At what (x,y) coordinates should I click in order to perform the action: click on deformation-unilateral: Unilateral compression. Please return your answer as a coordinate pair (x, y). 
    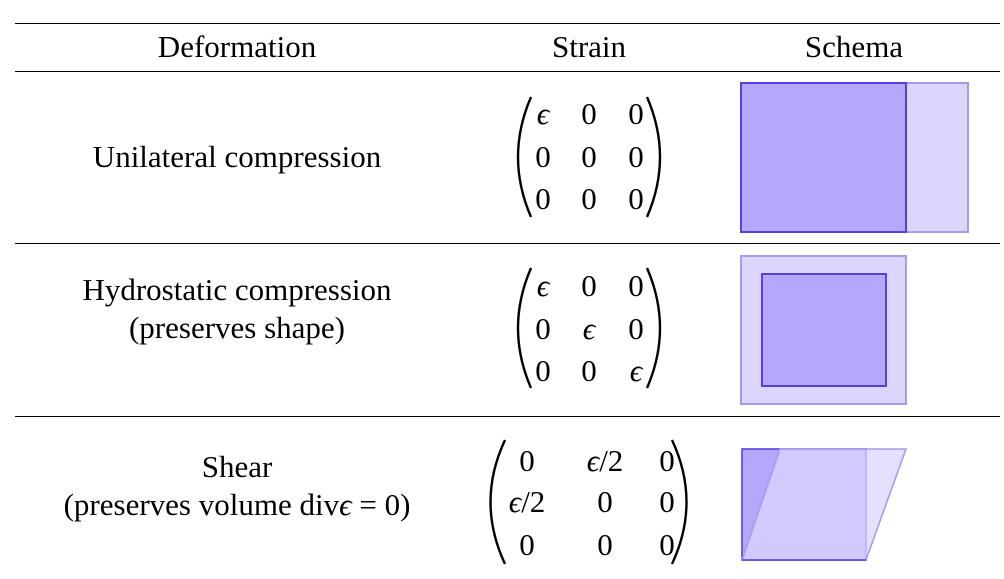
    Looking at the image, I should click on (237, 157).